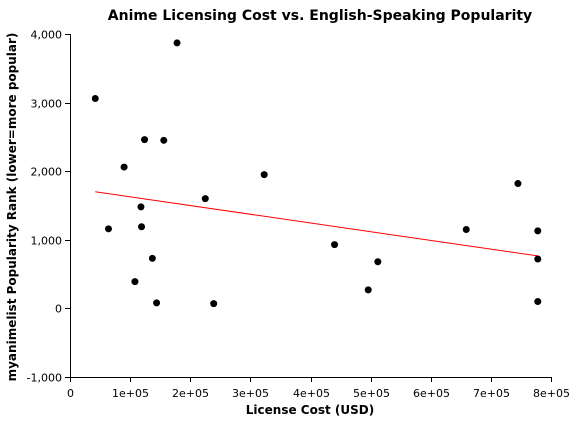 This screenshot has height=425, width=577. I want to click on x-axis-label: License Cost (USD), so click(310, 410).